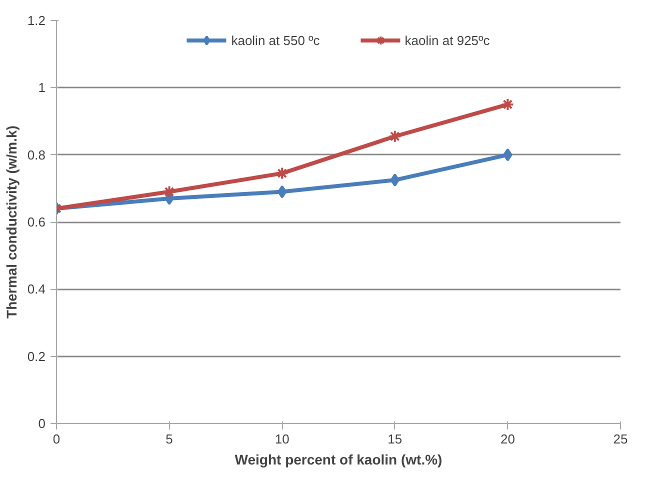 The image size is (663, 479). I want to click on legend-label: kaolin at 550 ºc, so click(275, 40).